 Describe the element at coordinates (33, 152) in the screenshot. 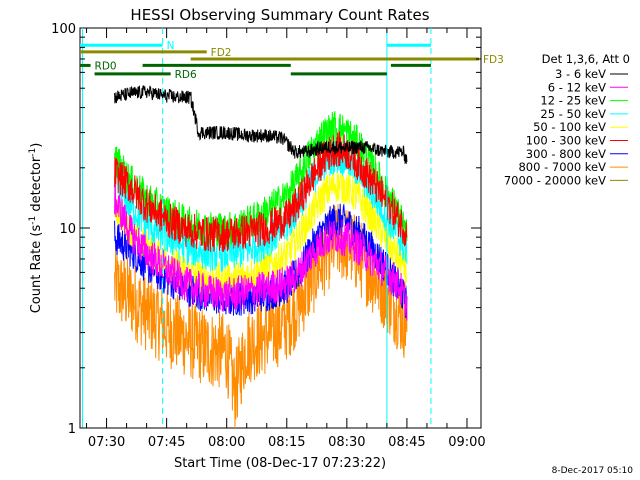

I see `y-axis-label-sup2: -1` at that location.